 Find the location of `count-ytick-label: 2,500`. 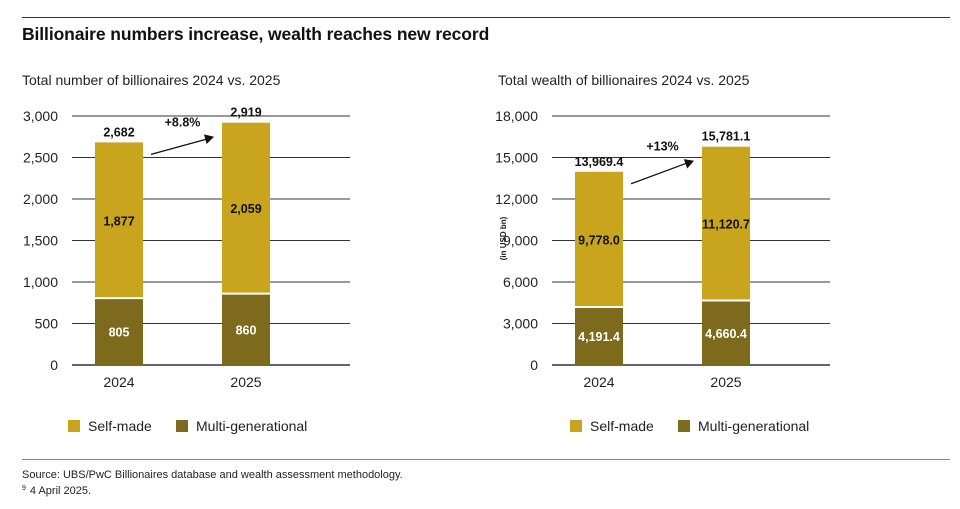

count-ytick-label: 2,500 is located at coordinates (40, 158).